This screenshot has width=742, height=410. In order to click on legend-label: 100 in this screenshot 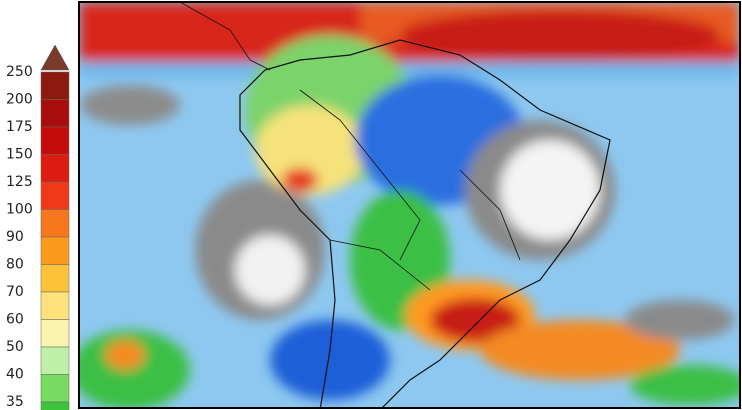, I will do `click(19, 210)`.